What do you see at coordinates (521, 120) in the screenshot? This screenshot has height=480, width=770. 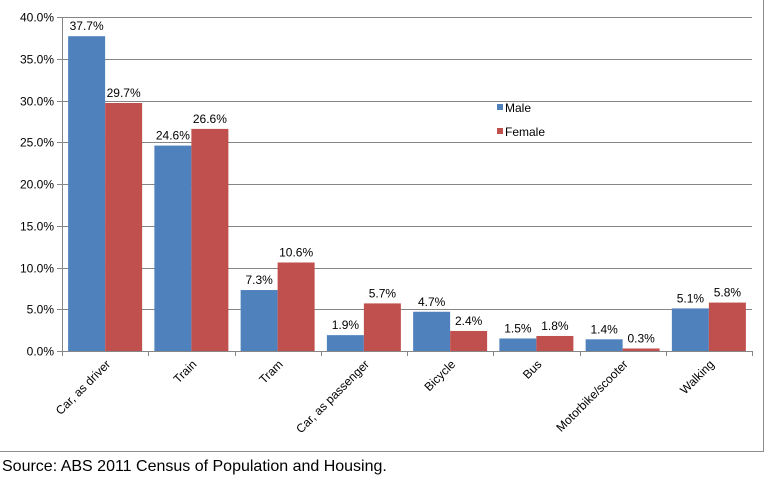 I see `legend: Male Female` at bounding box center [521, 120].